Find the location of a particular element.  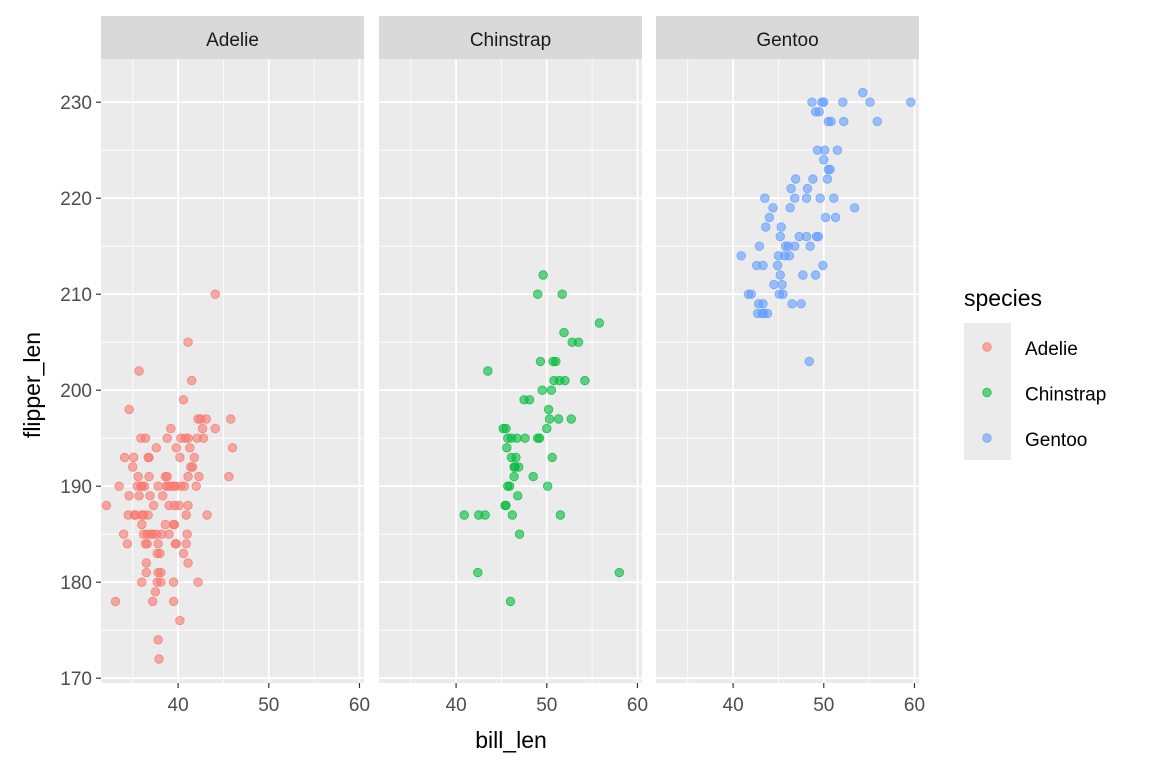

facet-strip-label: Adelie is located at coordinates (232, 40).